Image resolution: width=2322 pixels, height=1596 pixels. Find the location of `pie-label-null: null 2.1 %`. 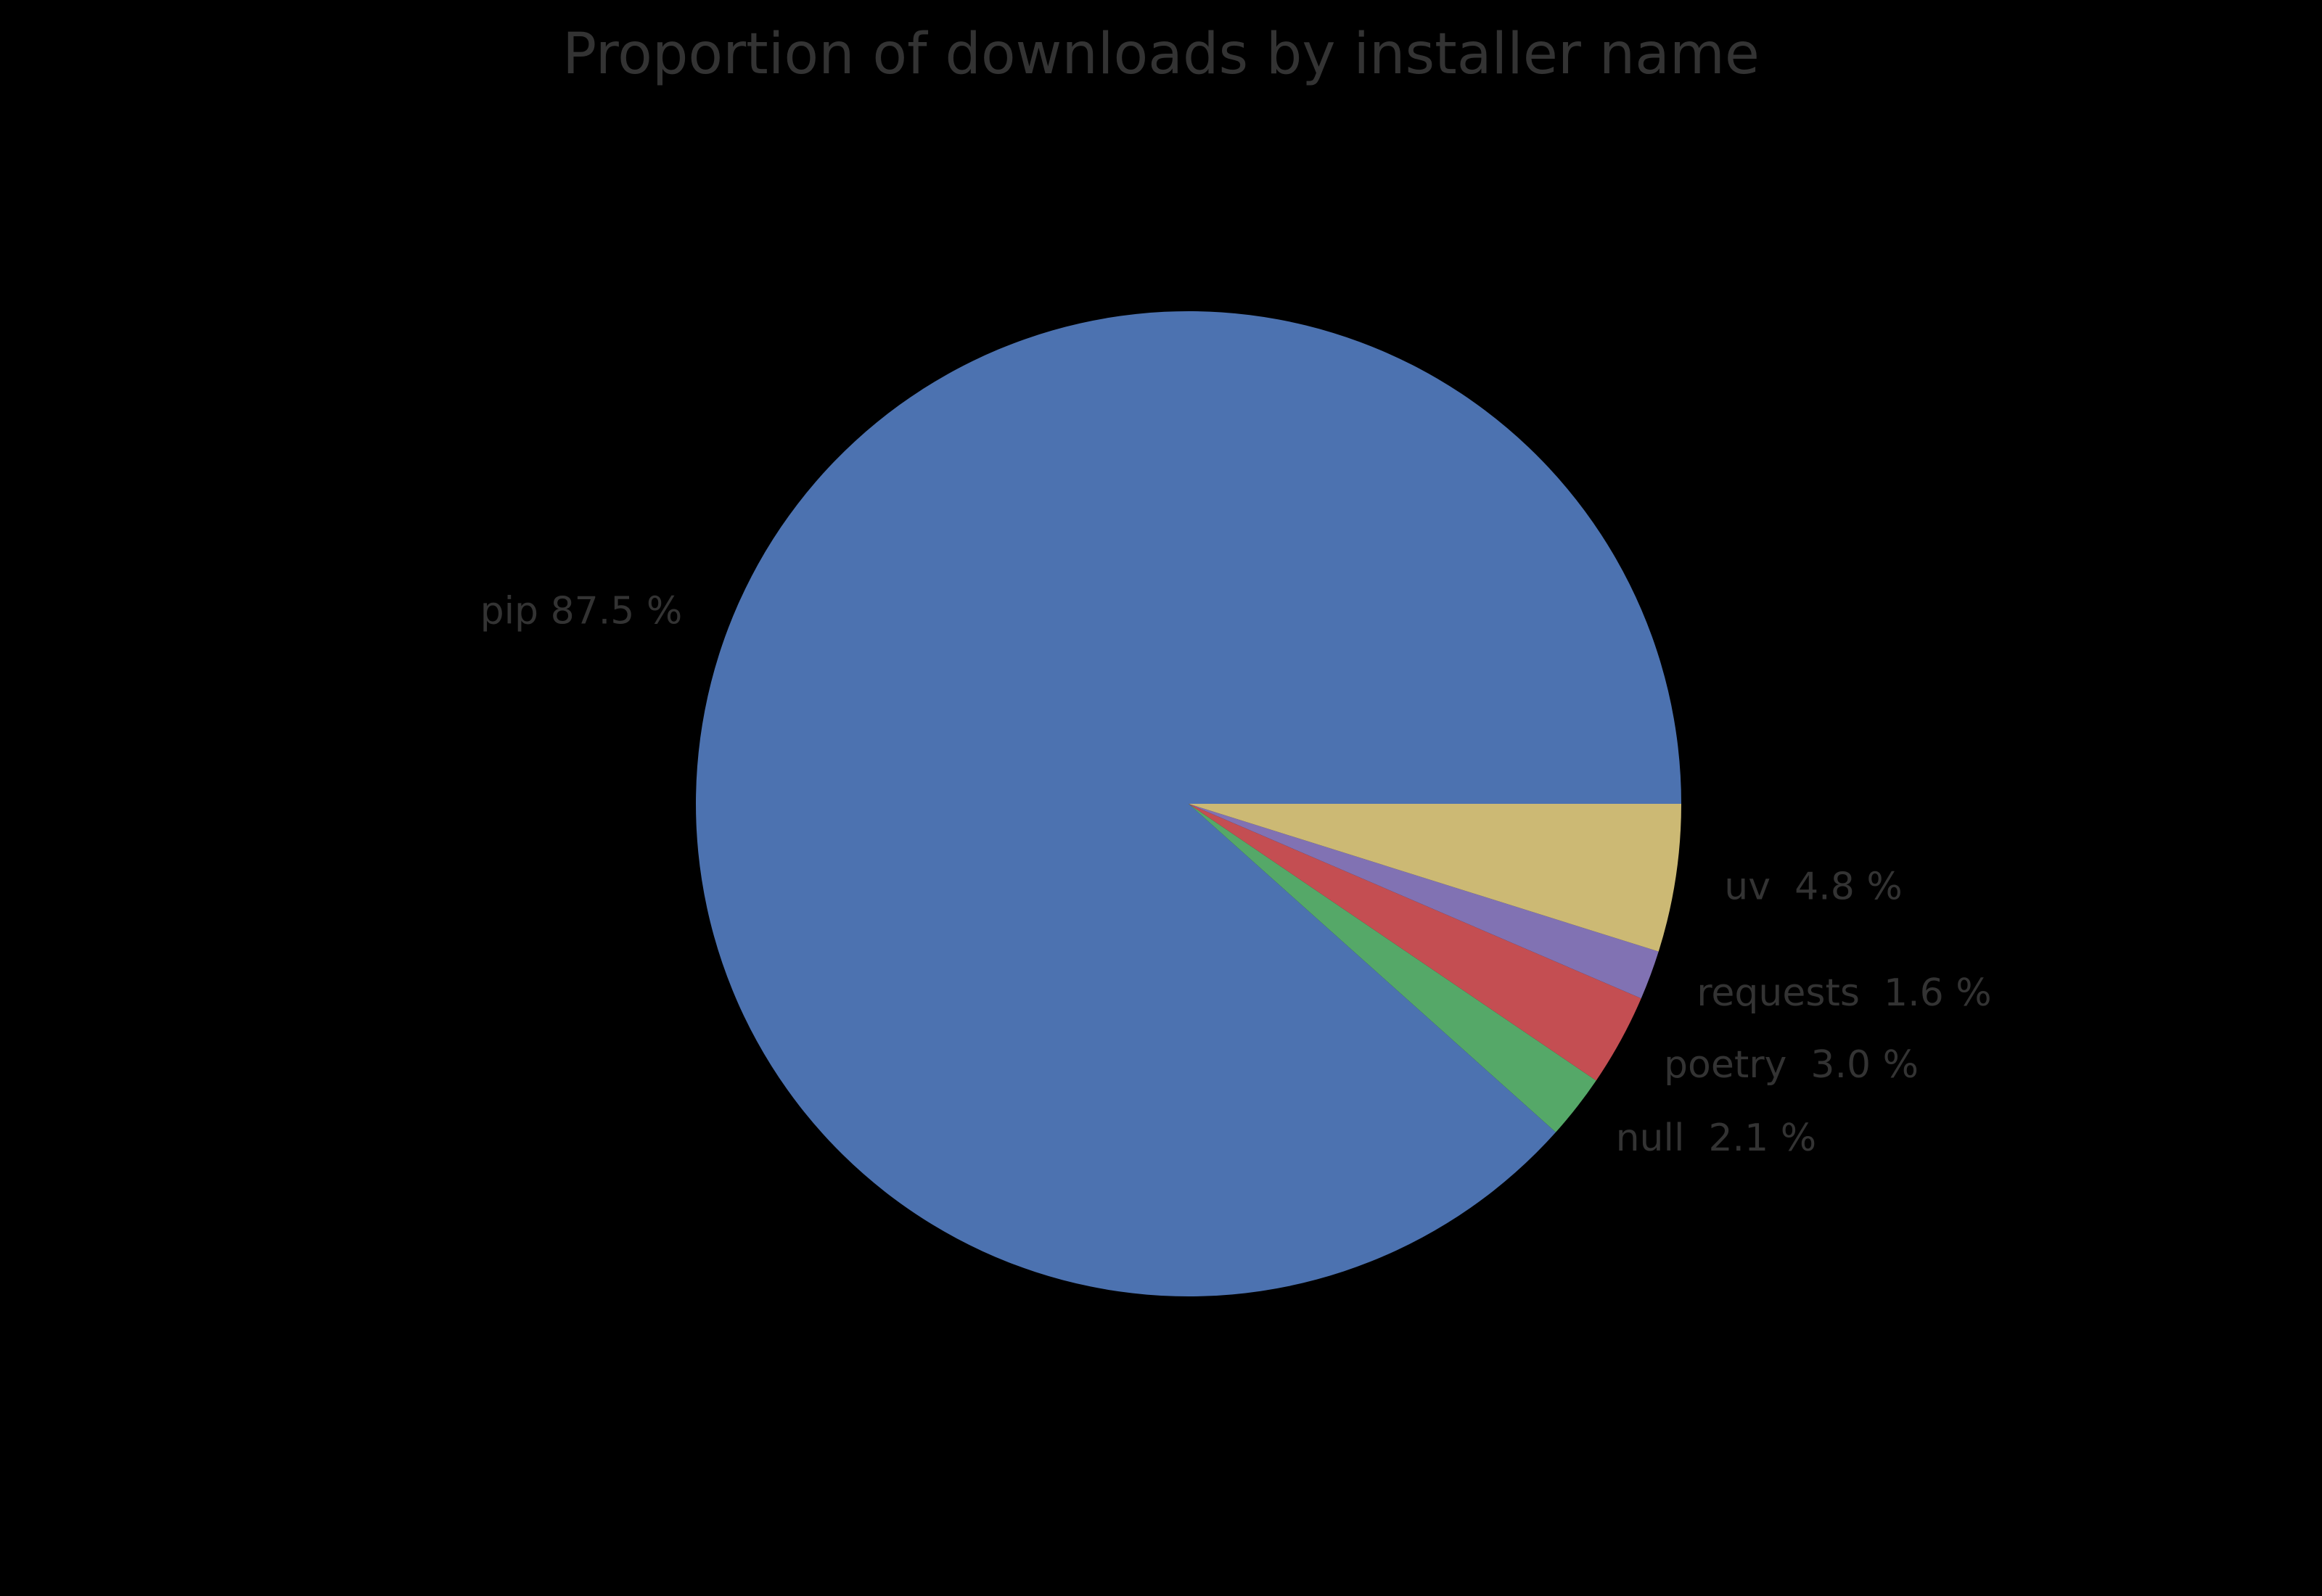

pie-label-null: null 2.1 % is located at coordinates (1717, 1138).